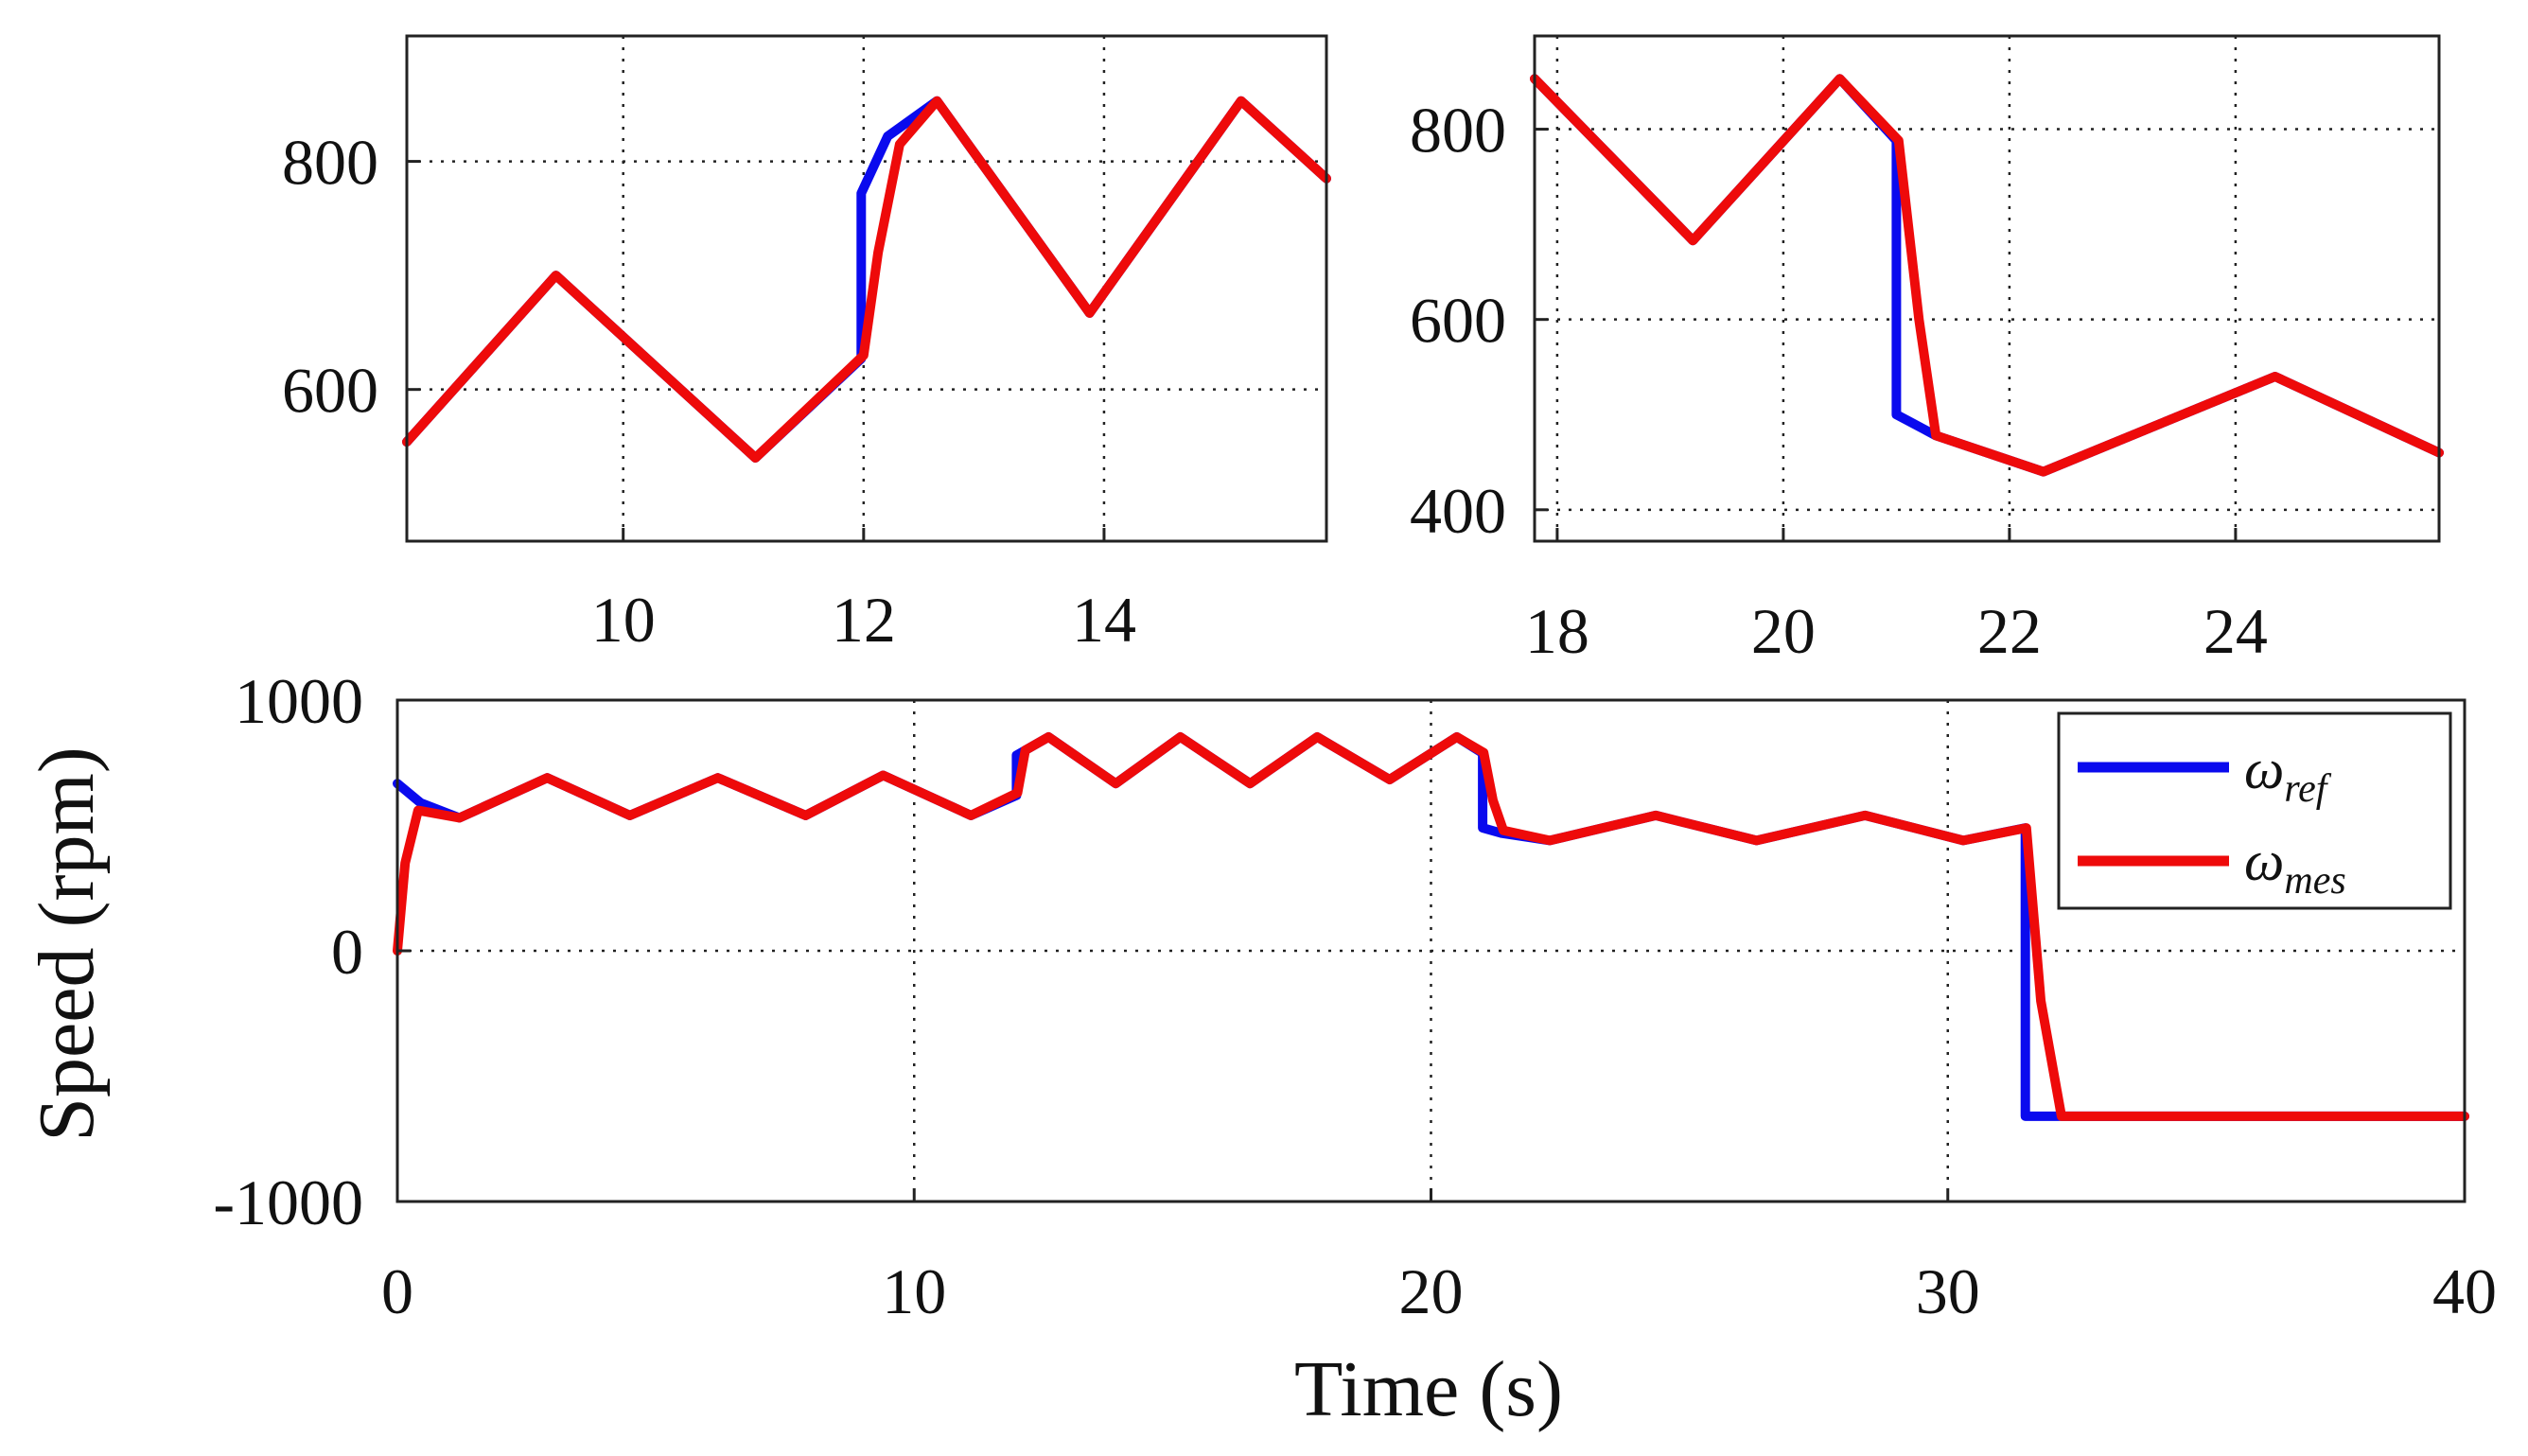 The image size is (2528, 1456). Describe the element at coordinates (1948, 1291) in the screenshot. I see `main-x-tick-label: 30` at that location.